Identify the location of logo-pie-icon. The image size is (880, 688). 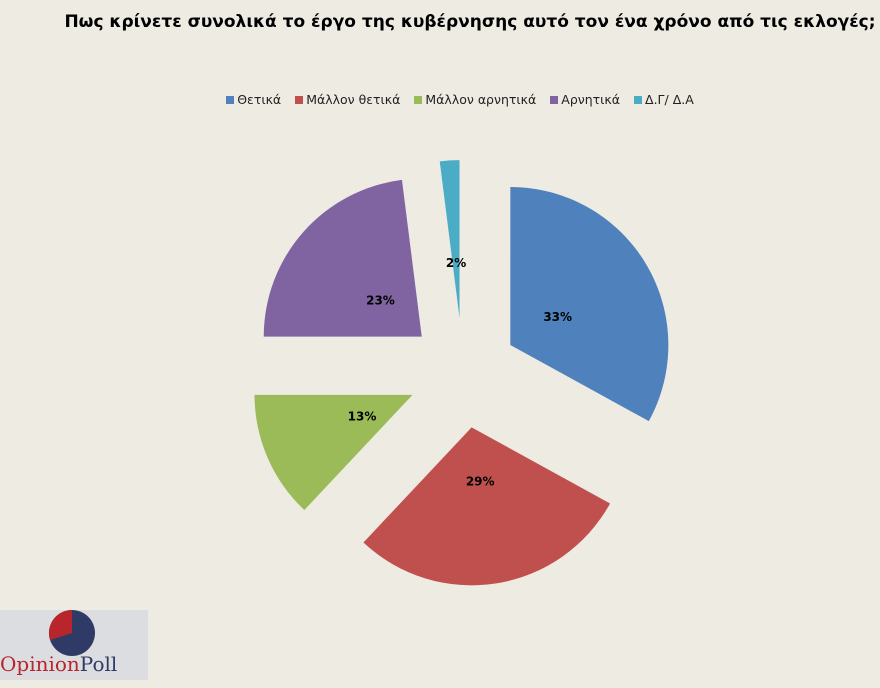
(71, 633).